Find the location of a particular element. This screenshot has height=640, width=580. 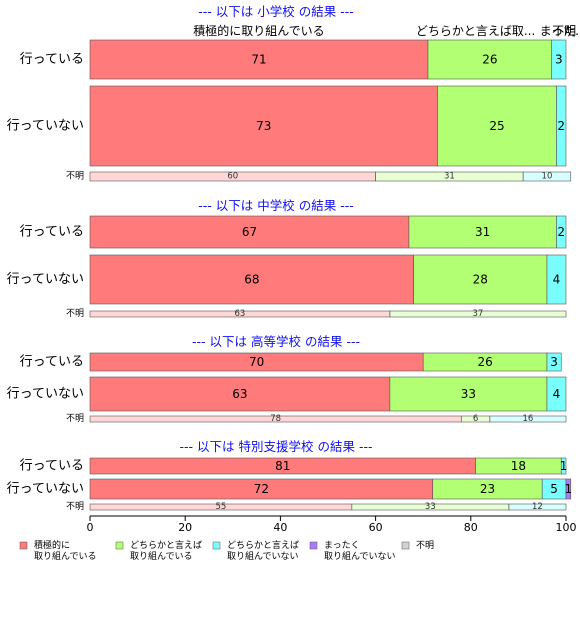

legend-label-s2-line0: どちらかと言えば is located at coordinates (166, 545).